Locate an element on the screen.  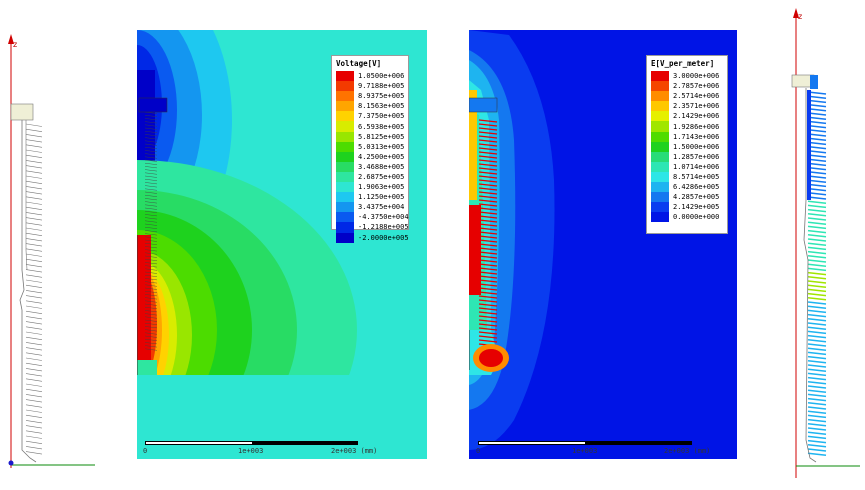
voltage-legend-row: 8.9375e+005 is located at coordinates (370, 96).